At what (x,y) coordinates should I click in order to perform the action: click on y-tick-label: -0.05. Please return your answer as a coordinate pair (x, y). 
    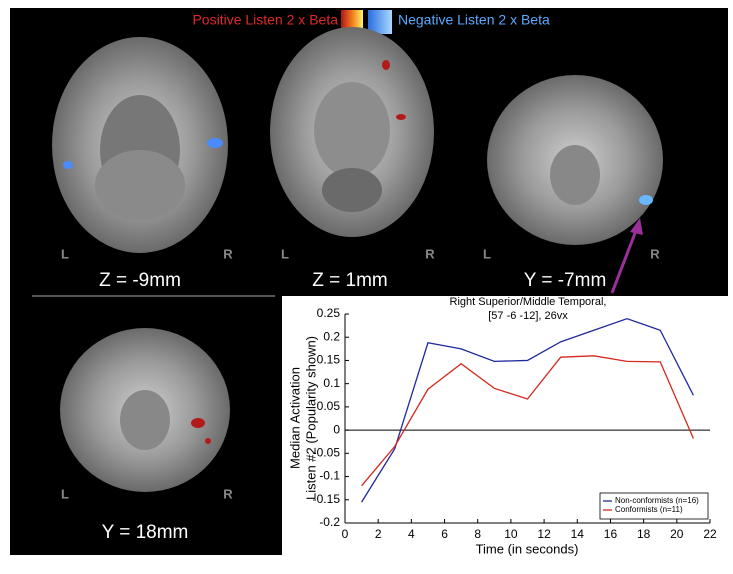
    Looking at the image, I should click on (327, 453).